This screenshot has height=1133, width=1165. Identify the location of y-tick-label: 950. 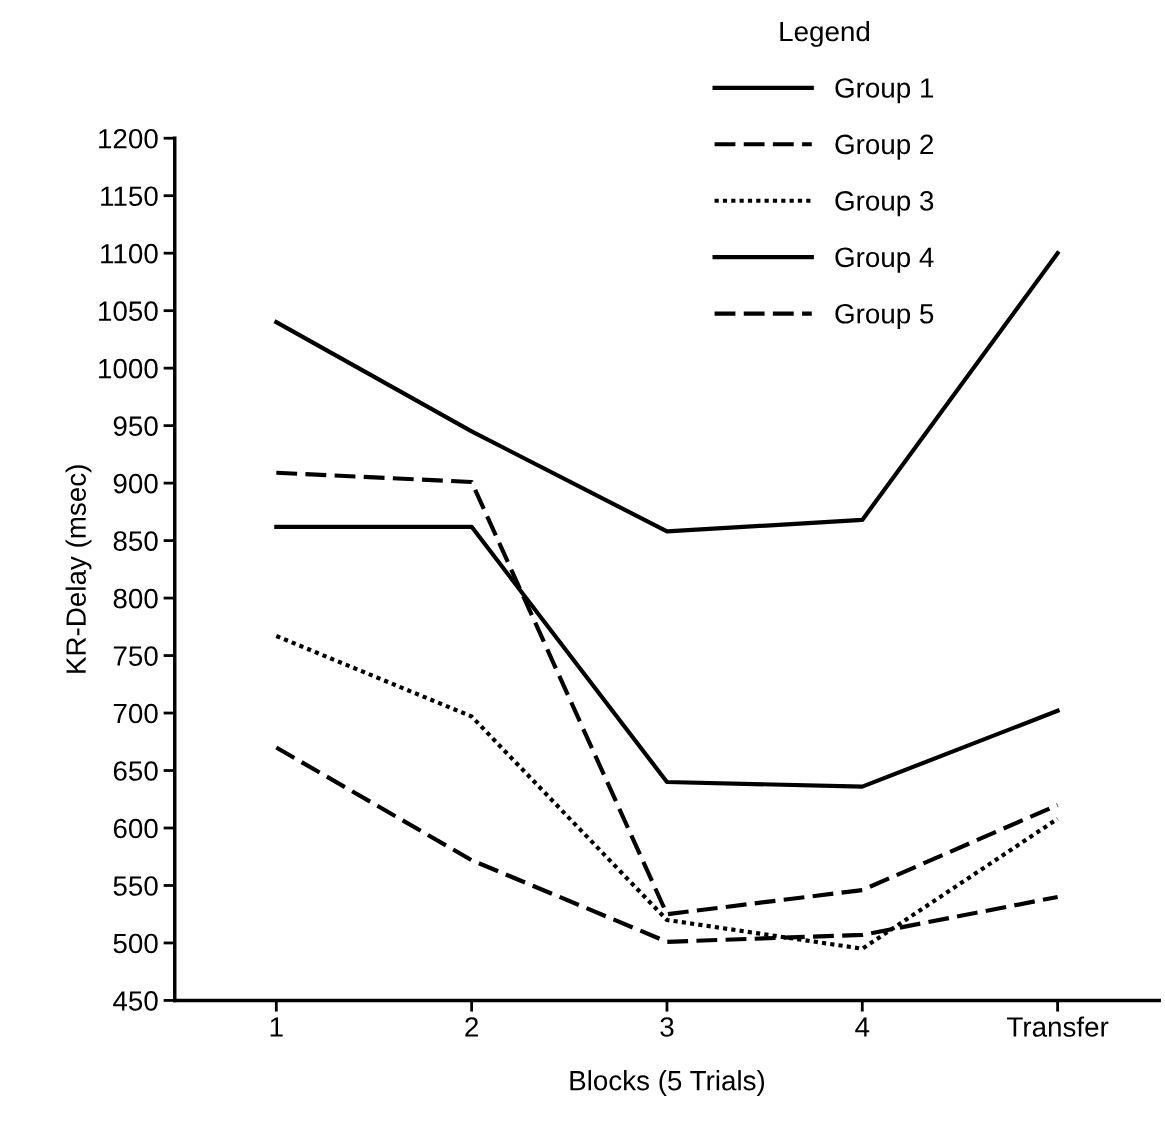
(135, 426).